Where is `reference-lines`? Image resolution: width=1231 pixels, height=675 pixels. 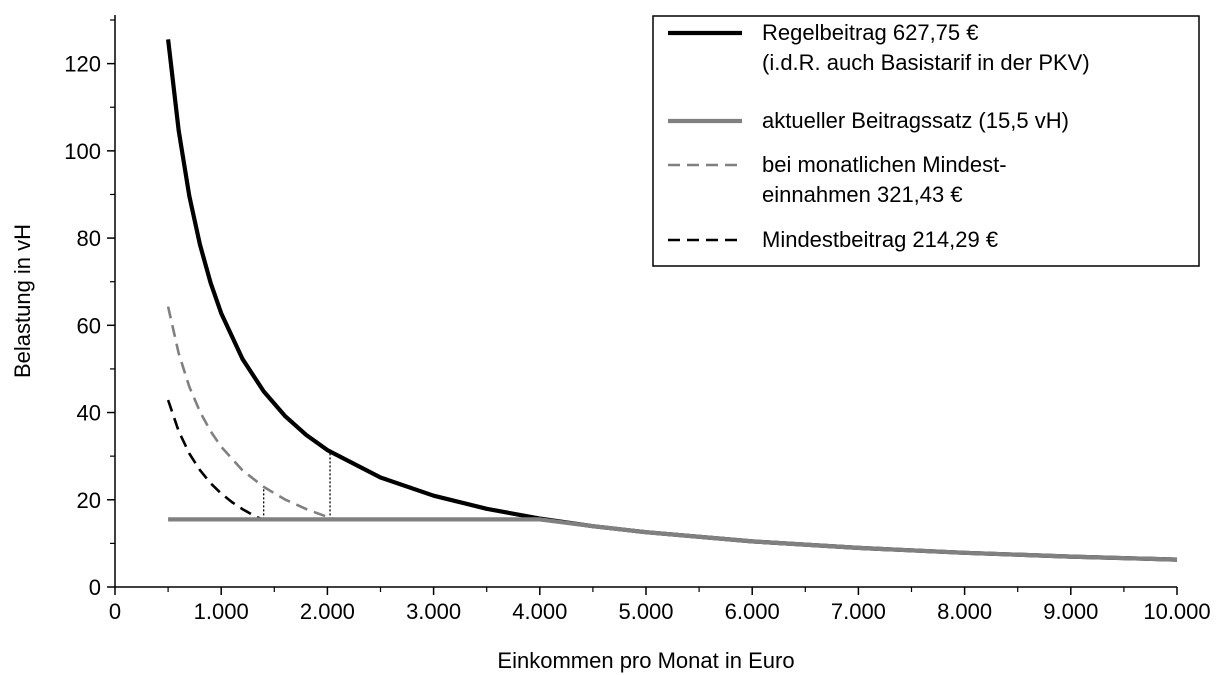 reference-lines is located at coordinates (297, 485).